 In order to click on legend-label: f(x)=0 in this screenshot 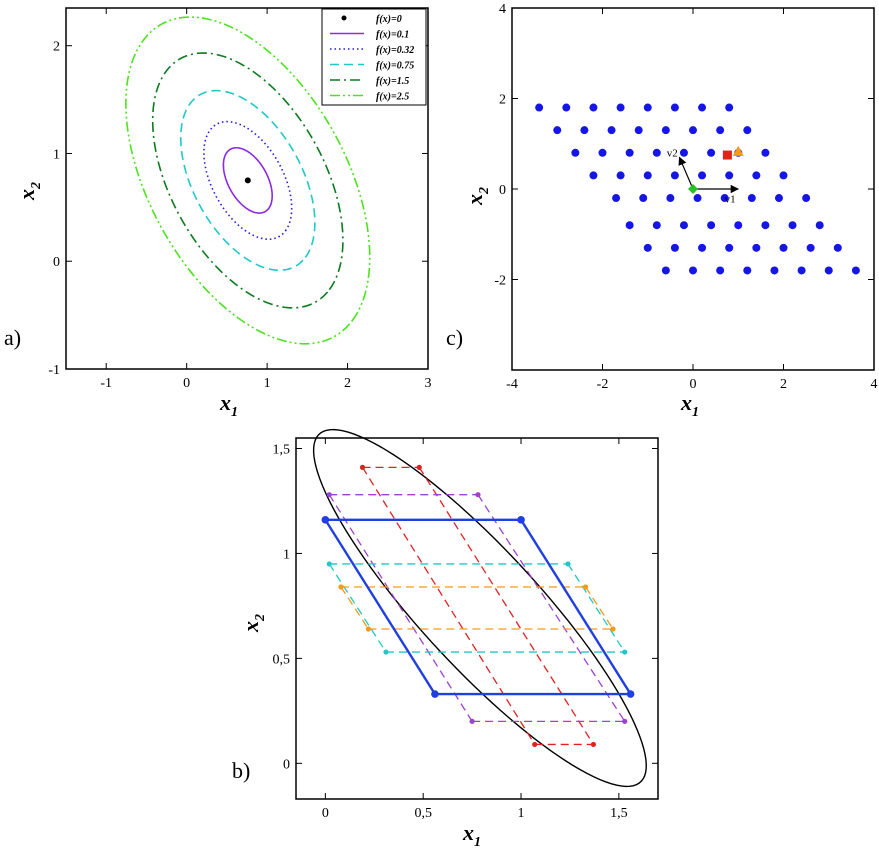, I will do `click(389, 19)`.